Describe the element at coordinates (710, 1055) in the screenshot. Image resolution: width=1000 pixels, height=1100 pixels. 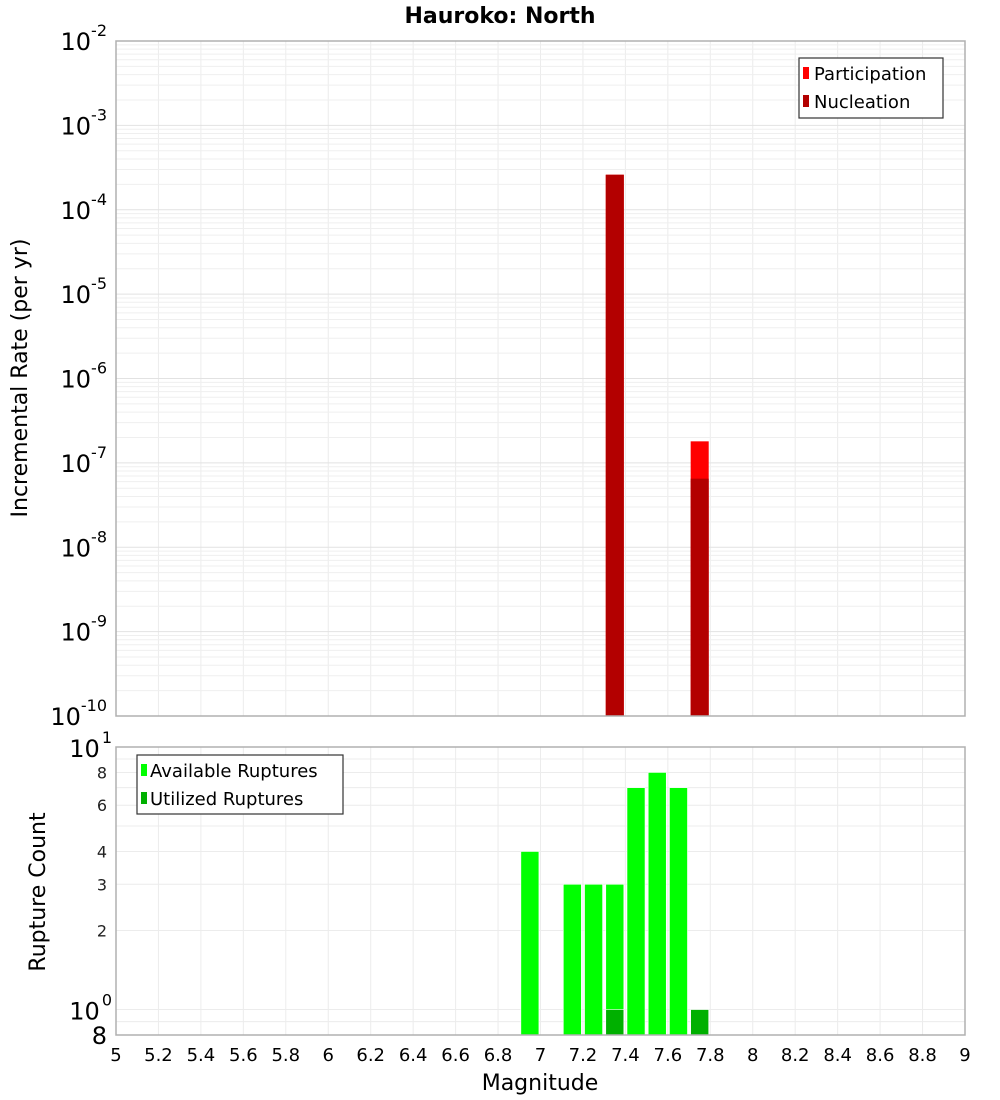
I see `x-tick-label: 7.8` at that location.